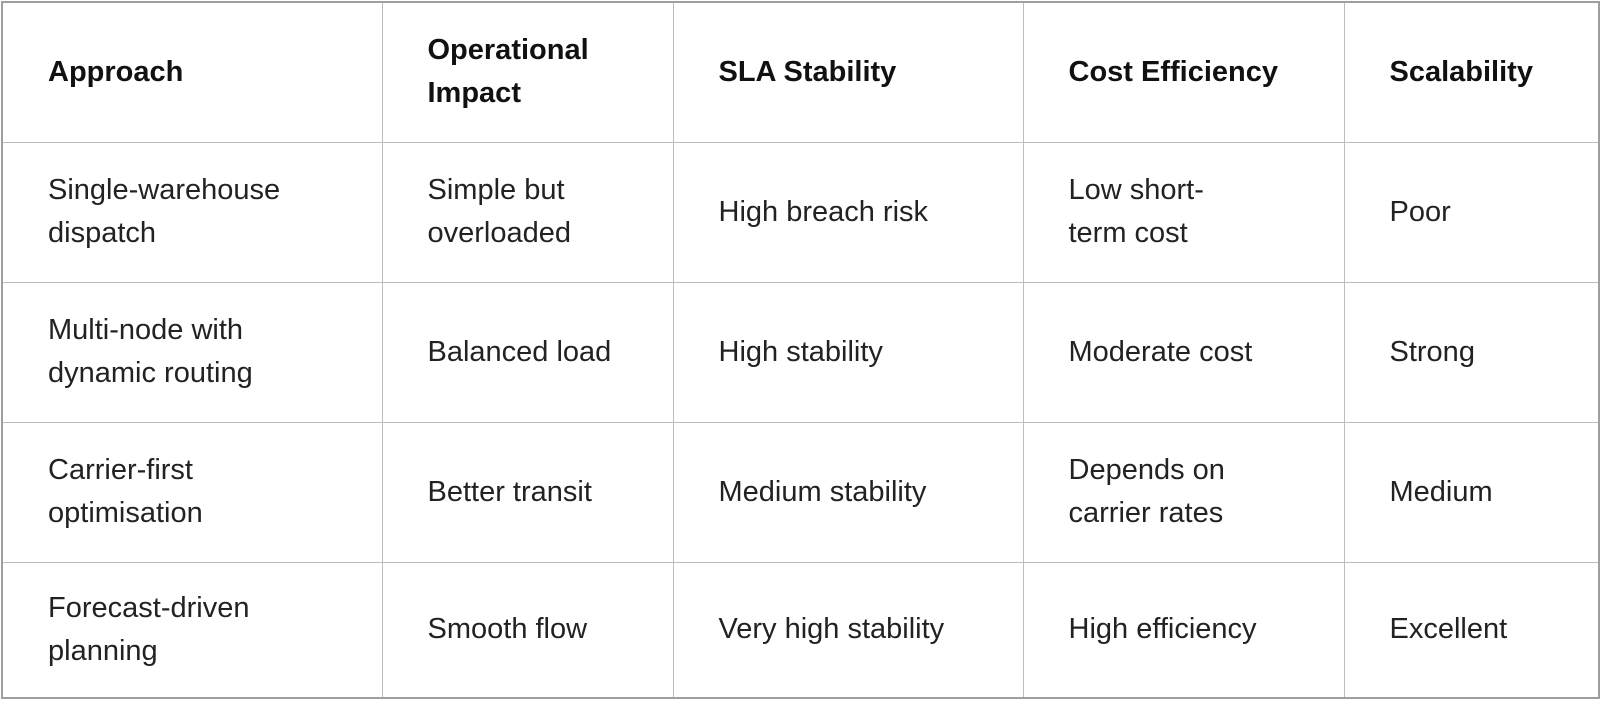 Image resolution: width=1600 pixels, height=708 pixels. What do you see at coordinates (192, 72) in the screenshot?
I see `header-cell-approach: Approach` at bounding box center [192, 72].